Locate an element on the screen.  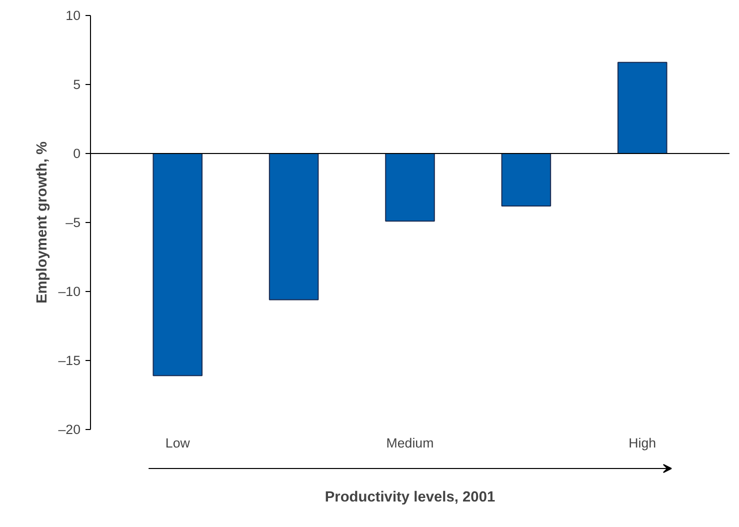
y-tick-label: –15 is located at coordinates (69, 360).